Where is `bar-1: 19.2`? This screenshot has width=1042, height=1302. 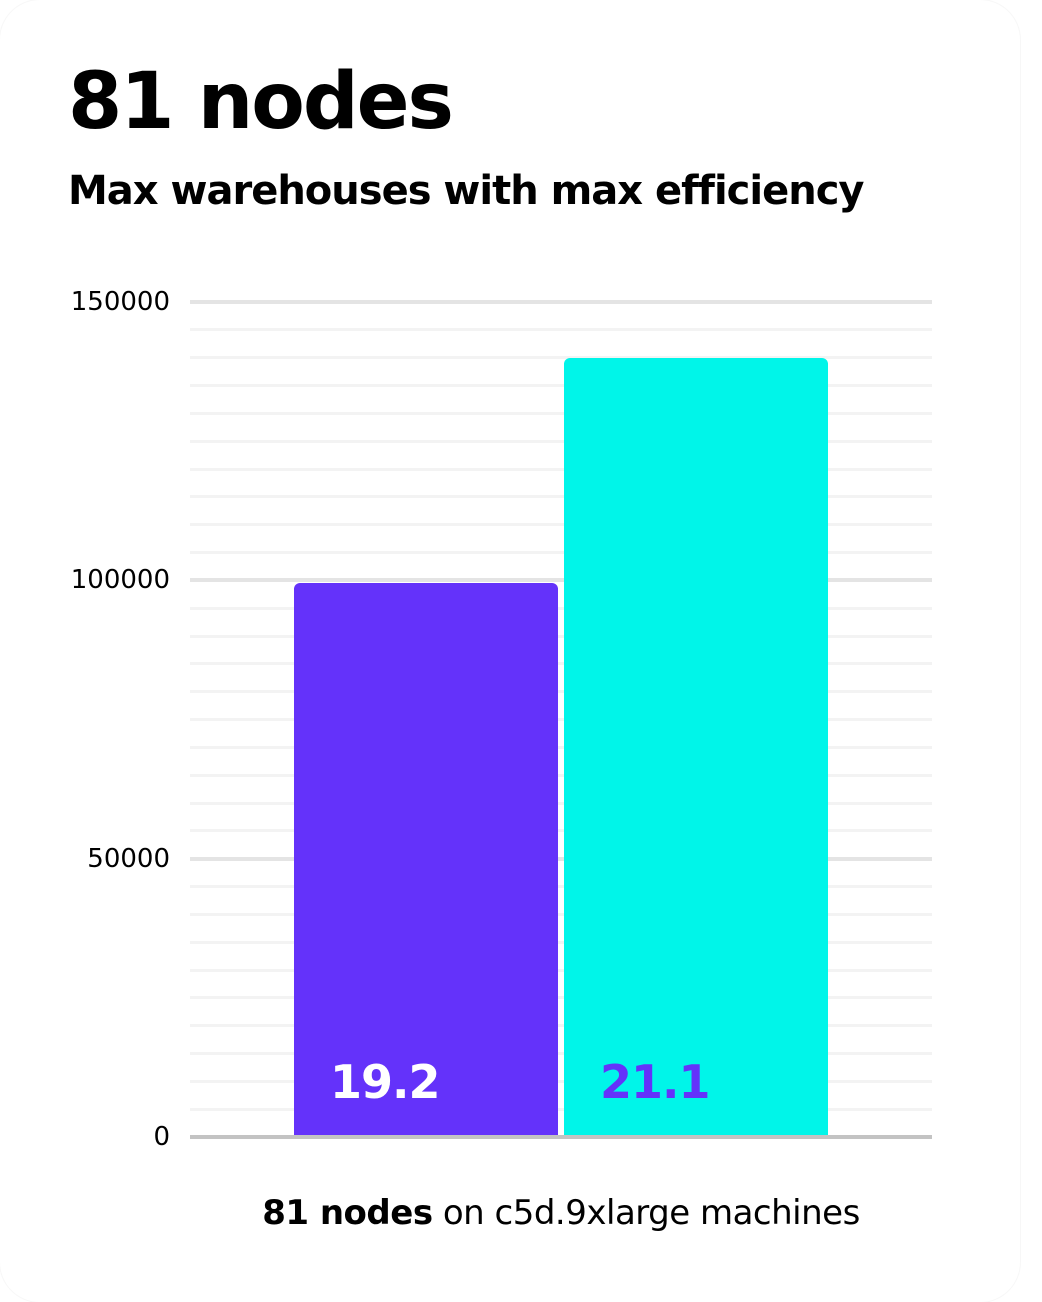
bar-1: 19.2 is located at coordinates (426, 860).